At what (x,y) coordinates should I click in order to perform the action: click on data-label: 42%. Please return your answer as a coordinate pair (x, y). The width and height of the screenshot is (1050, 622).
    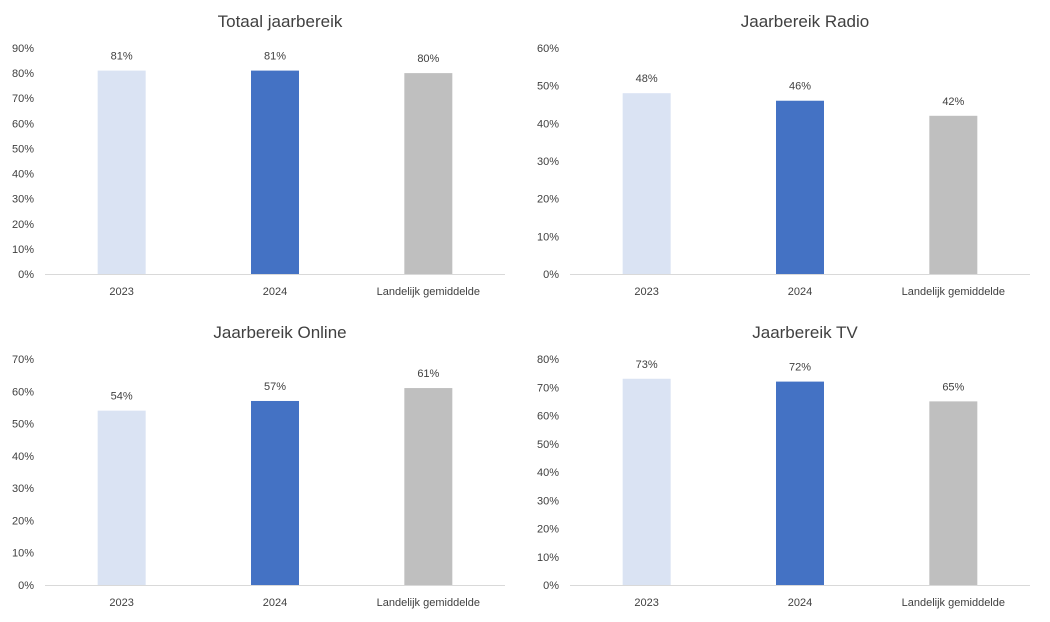
    Looking at the image, I should click on (953, 102).